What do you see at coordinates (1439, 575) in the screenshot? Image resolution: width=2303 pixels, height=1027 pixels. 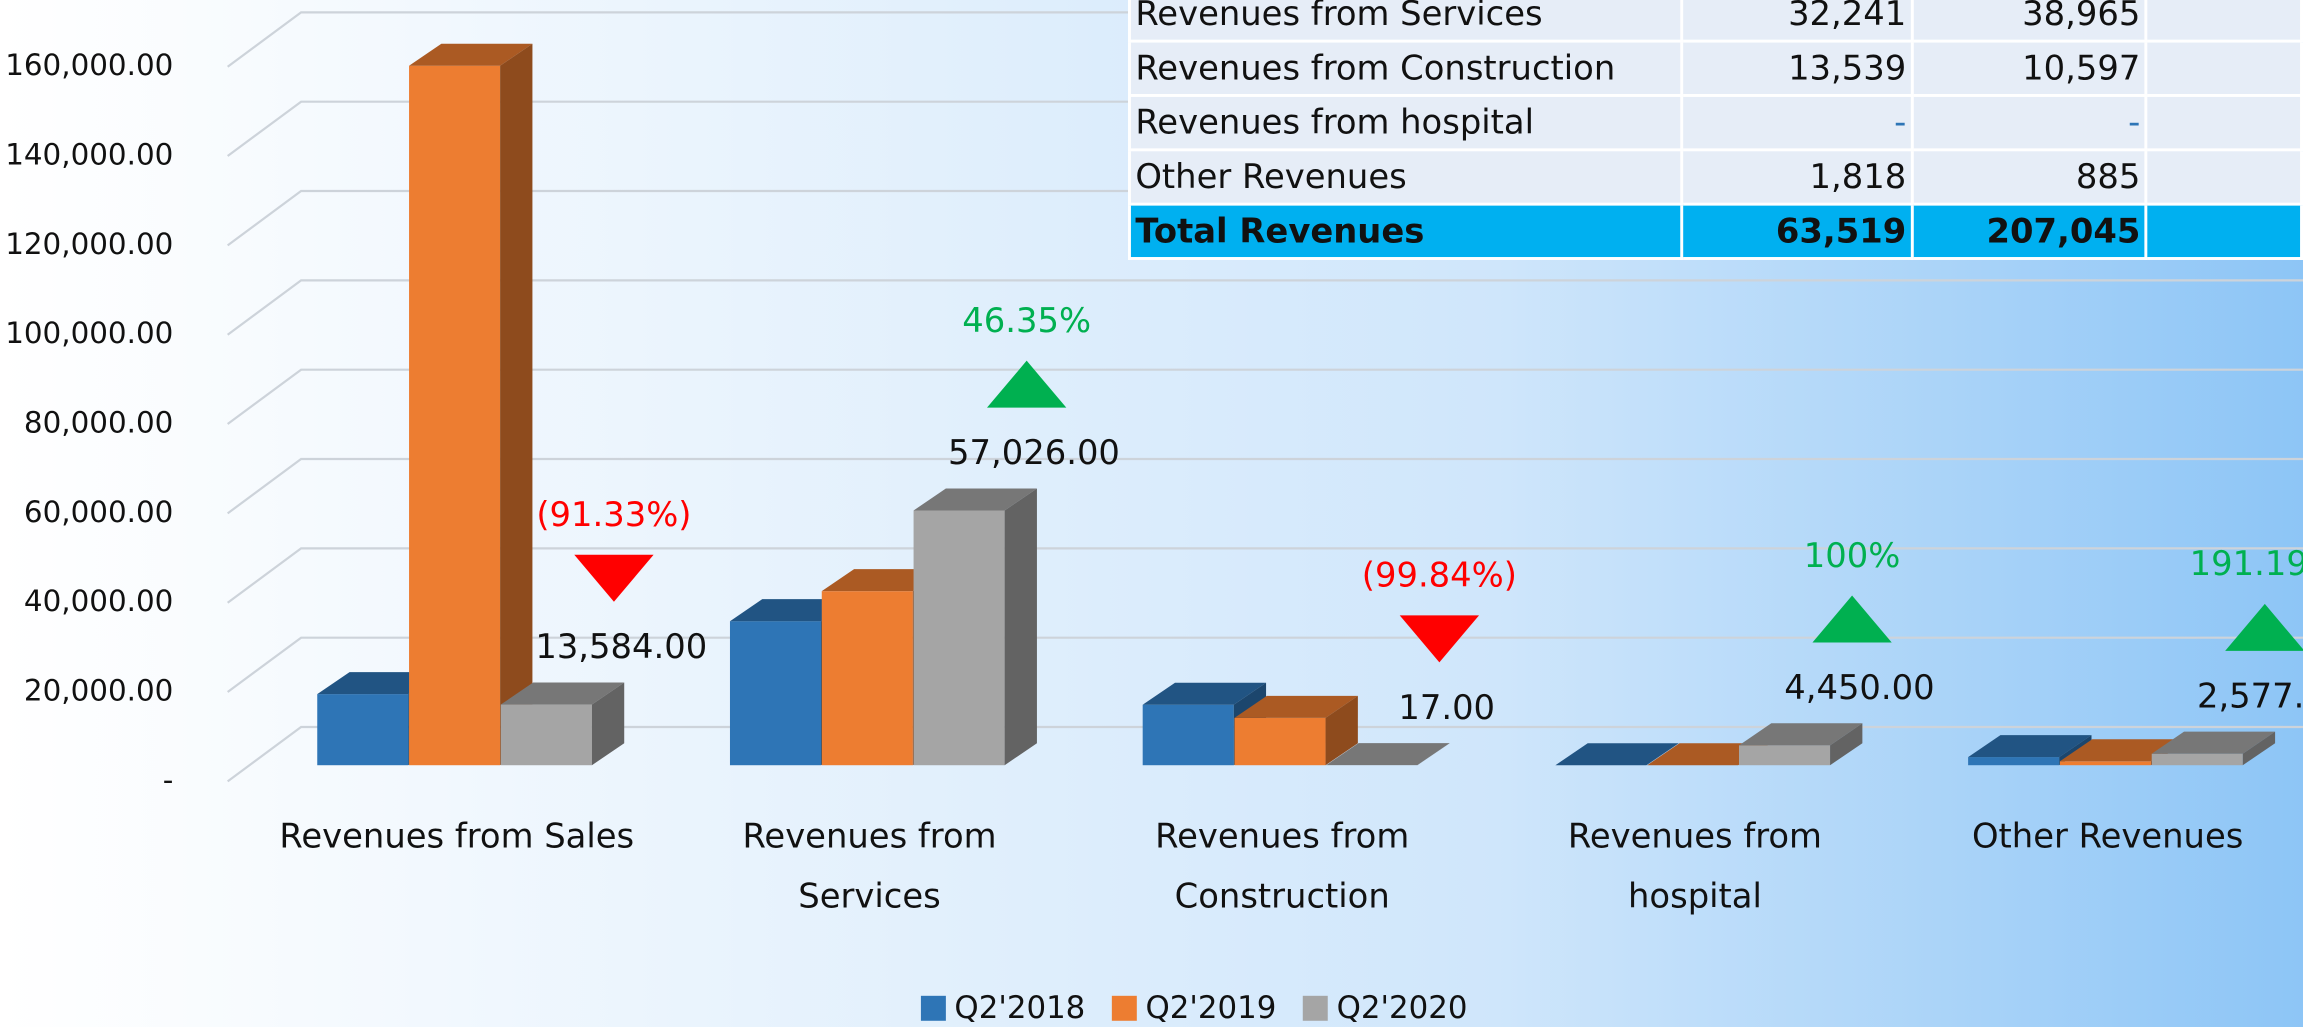 I see `change-label: (99.84%)` at bounding box center [1439, 575].